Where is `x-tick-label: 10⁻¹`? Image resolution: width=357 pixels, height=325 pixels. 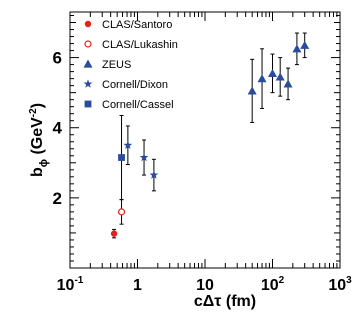 x-tick-label: 10⁻¹ is located at coordinates (70, 284).